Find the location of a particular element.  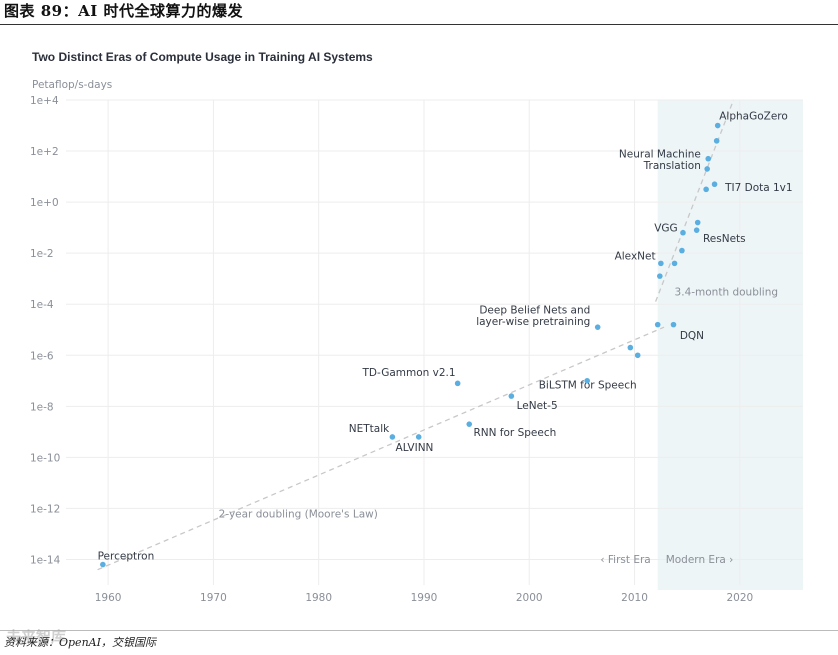

trend-line-modern-doubling is located at coordinates (694, 200).